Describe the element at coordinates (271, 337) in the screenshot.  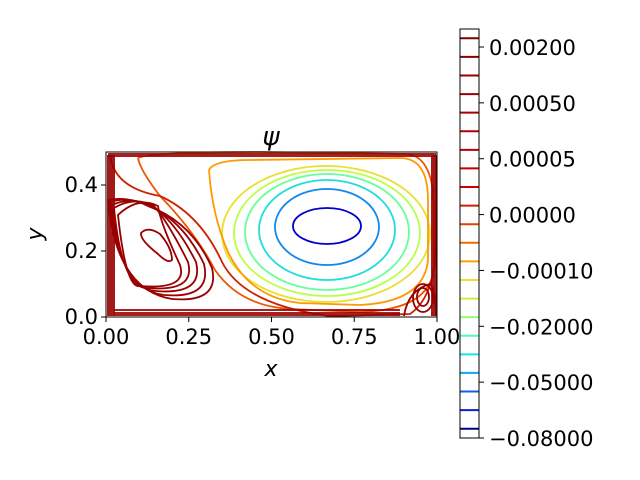
I see `x-tick-label: 0.50` at that location.